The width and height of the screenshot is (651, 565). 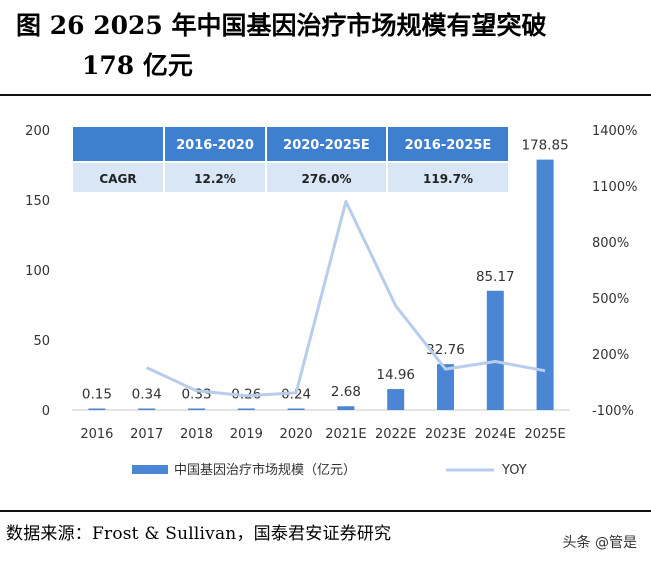 I want to click on bar-data-label: 0.33, so click(x=196, y=395).